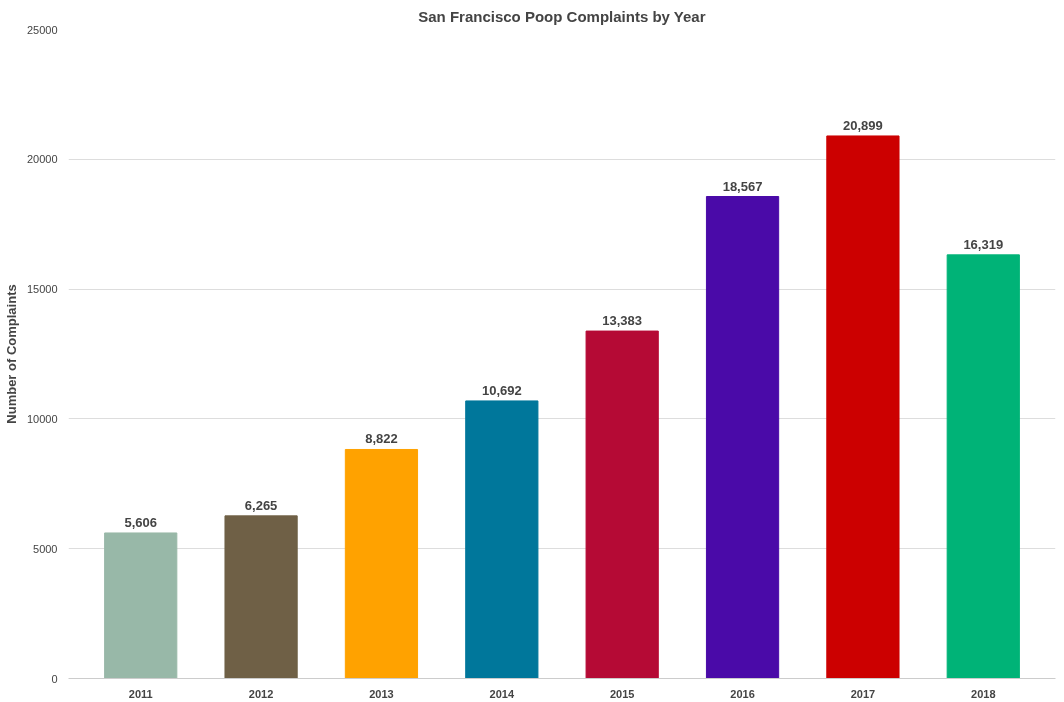 The image size is (1064, 702). Describe the element at coordinates (983, 244) in the screenshot. I see `data-label: 16,319` at that location.